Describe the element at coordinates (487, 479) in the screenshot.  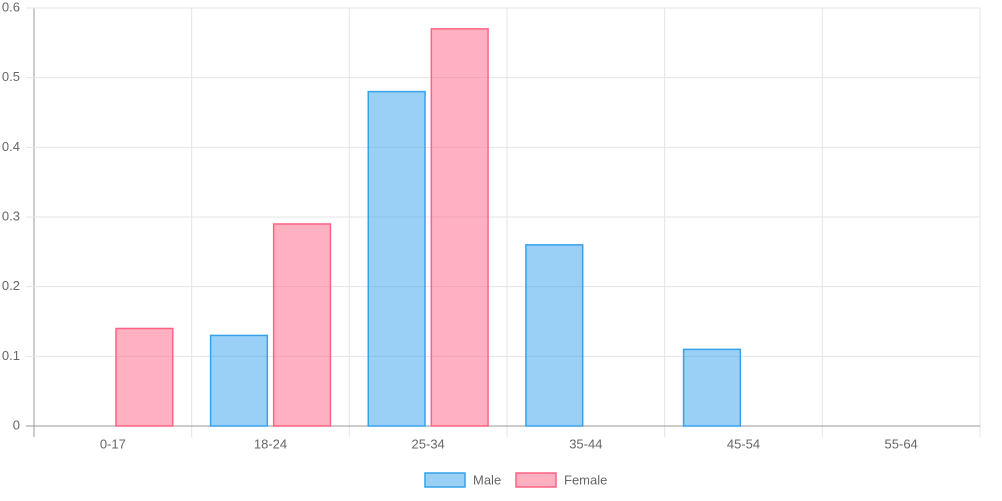
I see `legend-label: Male` at that location.